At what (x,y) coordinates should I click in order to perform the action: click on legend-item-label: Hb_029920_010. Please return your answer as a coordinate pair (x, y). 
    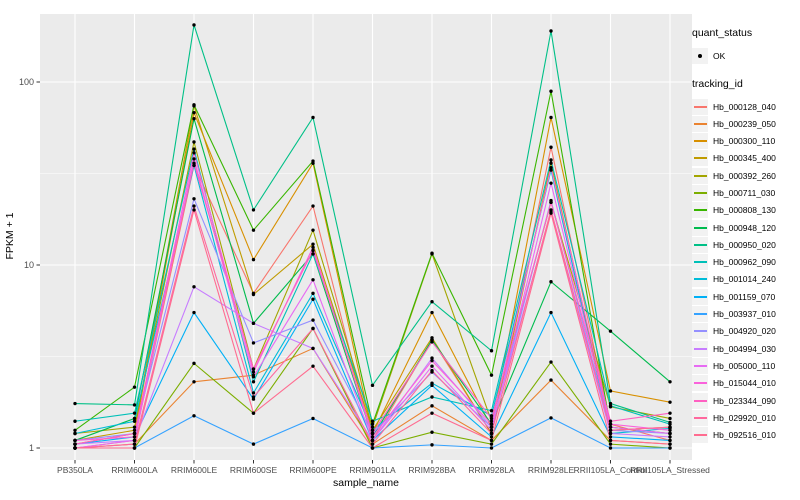
    Looking at the image, I should click on (744, 417).